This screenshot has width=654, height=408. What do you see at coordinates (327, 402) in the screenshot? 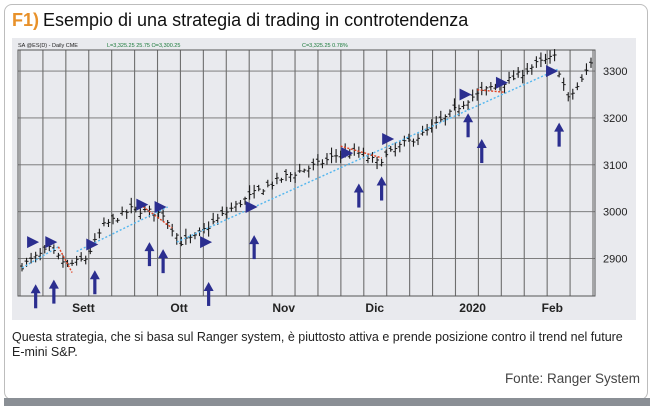
I see `bottom-bar` at bounding box center [327, 402].